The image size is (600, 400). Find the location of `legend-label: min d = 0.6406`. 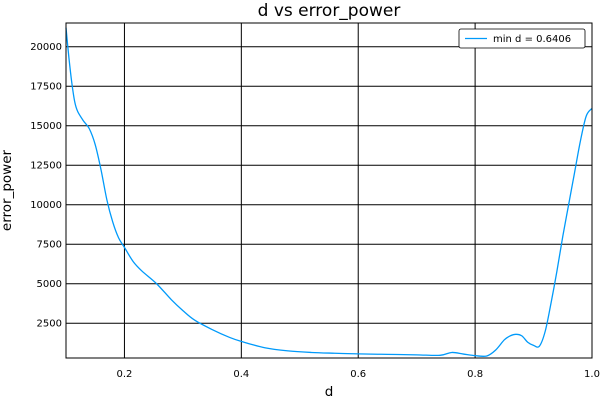

legend-label: min d = 0.6406 is located at coordinates (532, 39).